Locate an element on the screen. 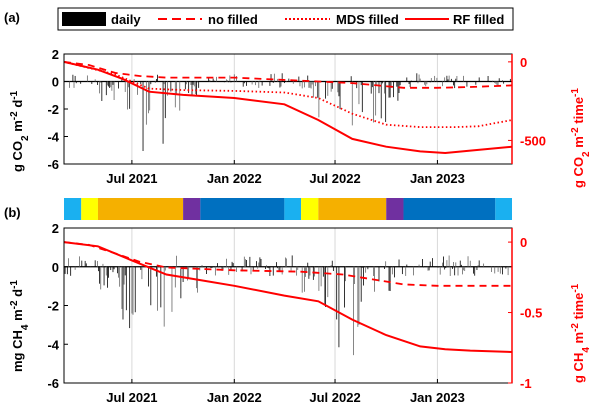 Image resolution: width=600 pixels, height=414 pixels. legend-label-no-filled: no filled is located at coordinates (233, 19).